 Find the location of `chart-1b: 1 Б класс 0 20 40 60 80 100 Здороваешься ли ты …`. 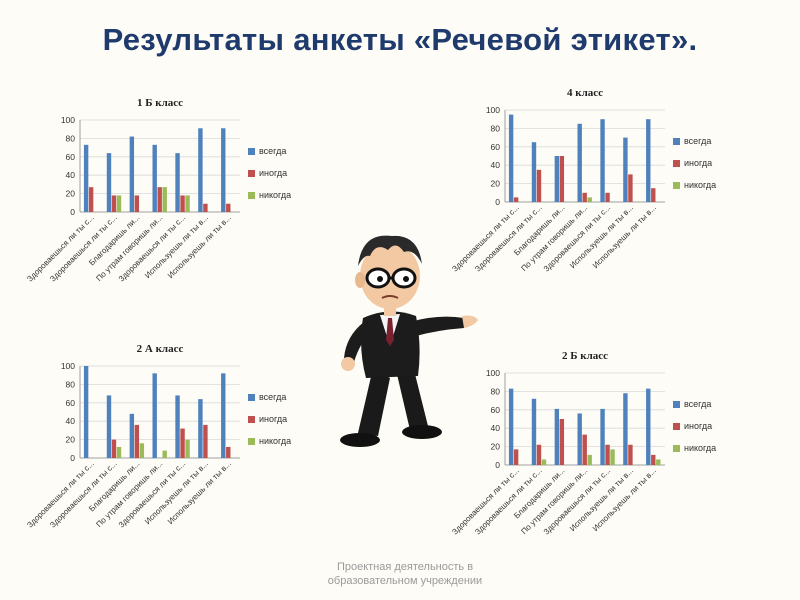

chart-1b: 1 Б класс 0 20 40 60 80 100 Здороваешься ли ты … is located at coordinates (158, 202).